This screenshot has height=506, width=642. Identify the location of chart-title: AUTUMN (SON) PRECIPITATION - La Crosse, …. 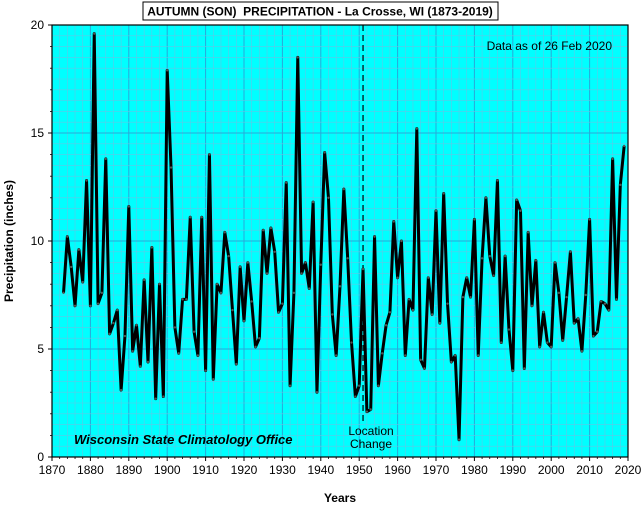
(320, 12).